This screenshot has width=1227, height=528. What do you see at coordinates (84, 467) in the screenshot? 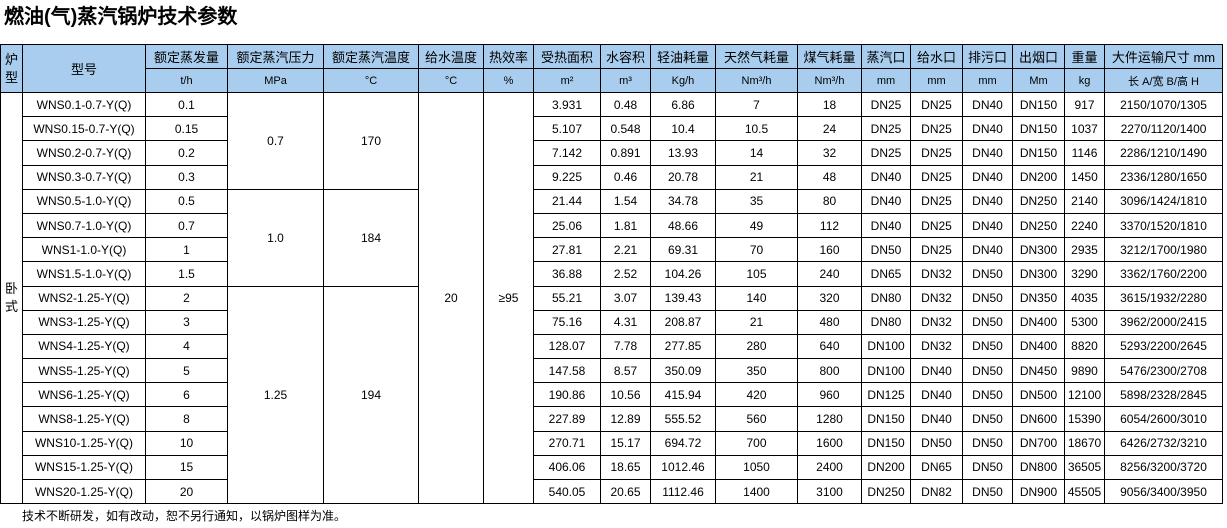
I see `model: WNS15-1.25-Y(Q)` at bounding box center [84, 467].